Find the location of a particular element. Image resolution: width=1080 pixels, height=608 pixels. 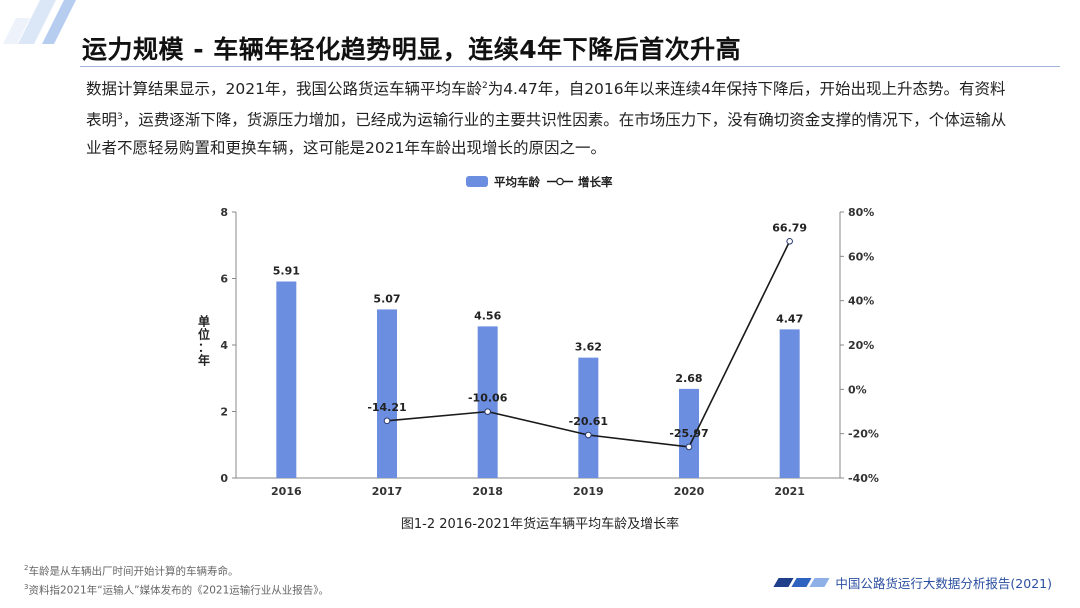

growth-point-2019 is located at coordinates (588, 435).